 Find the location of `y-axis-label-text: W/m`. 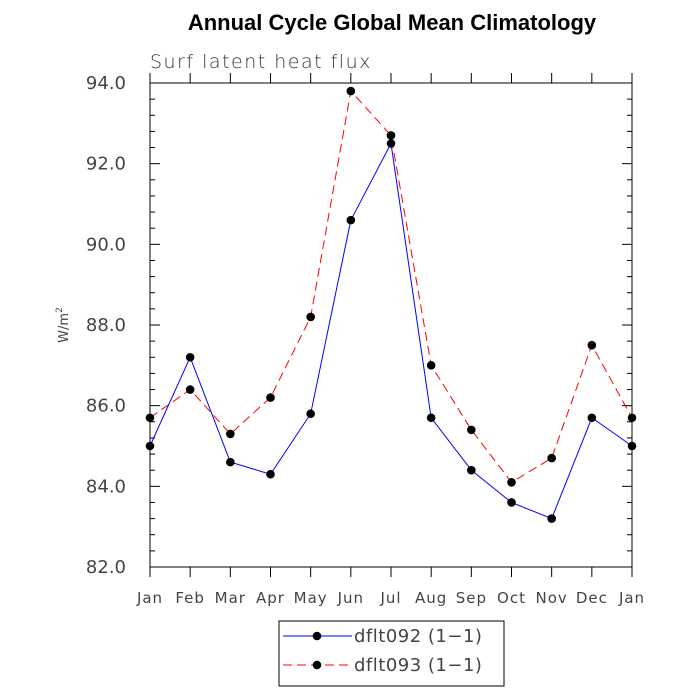

y-axis-label-text: W/m is located at coordinates (64, 328).